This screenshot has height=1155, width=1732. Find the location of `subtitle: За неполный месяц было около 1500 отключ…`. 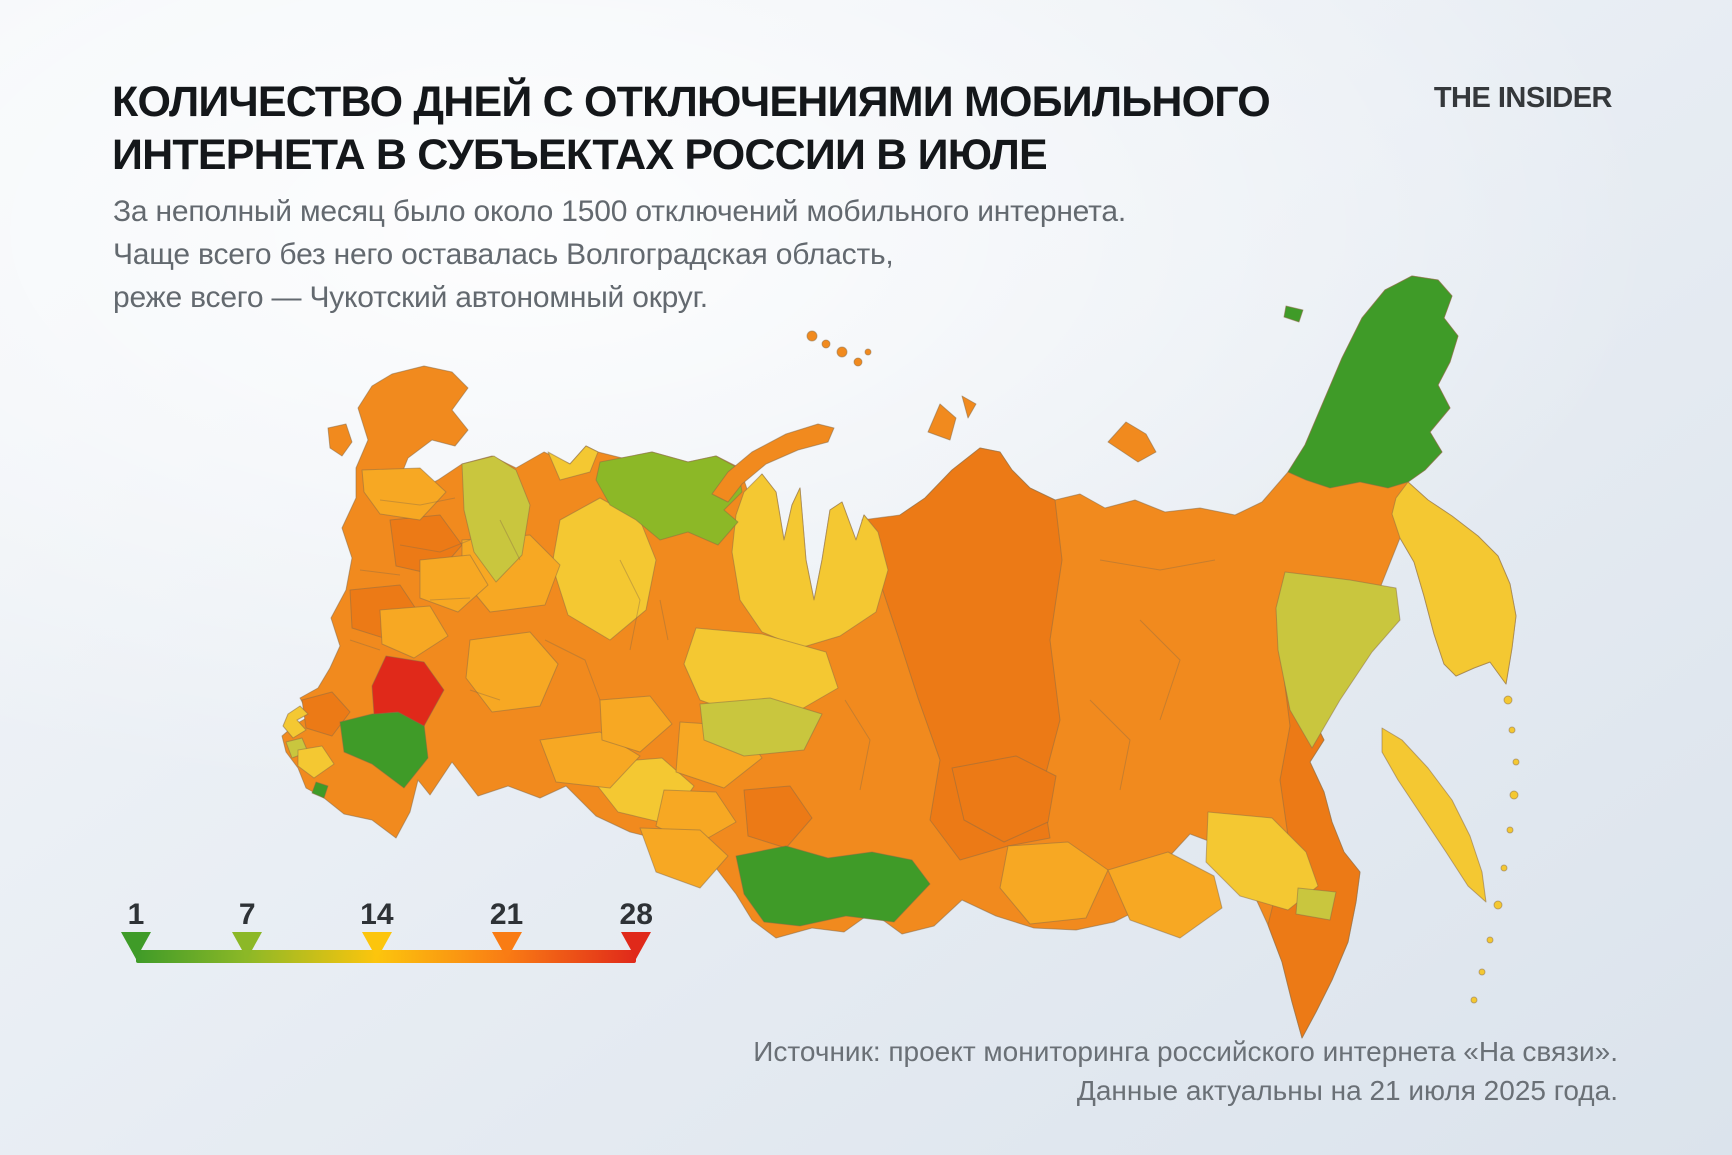

subtitle: За неполный месяц было около 1500 отключ… is located at coordinates (619, 254).